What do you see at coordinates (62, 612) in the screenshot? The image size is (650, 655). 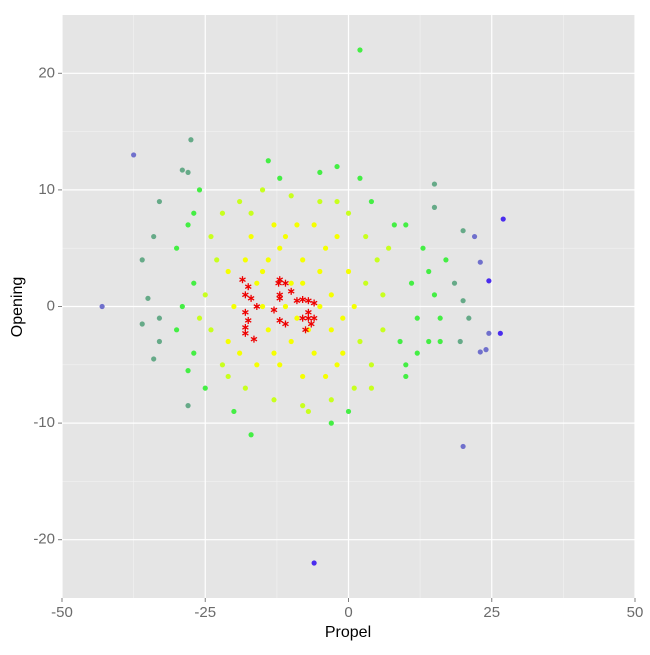 I see `x-tick-label: -50` at bounding box center [62, 612].